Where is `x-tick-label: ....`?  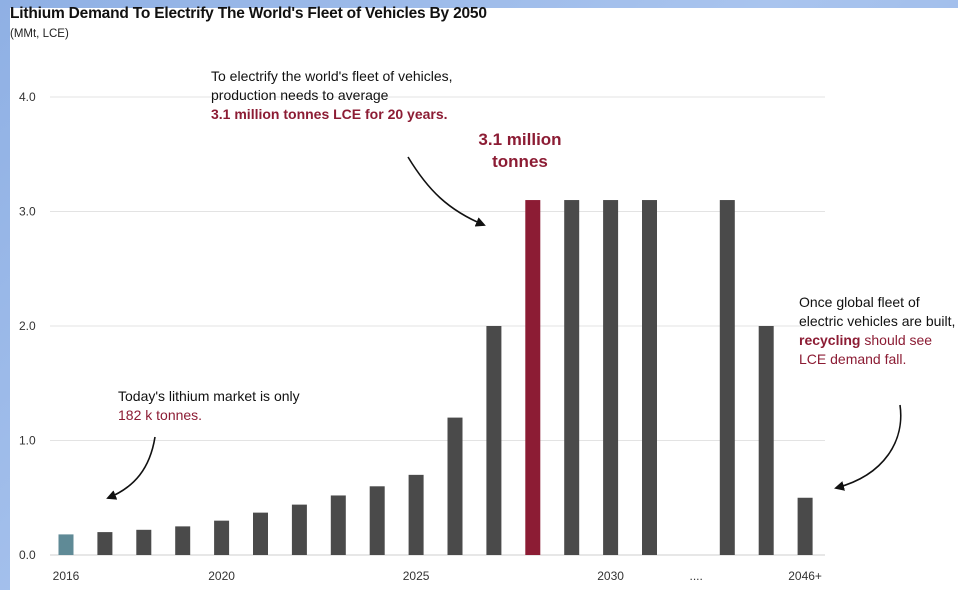
x-tick-label: .... is located at coordinates (696, 576).